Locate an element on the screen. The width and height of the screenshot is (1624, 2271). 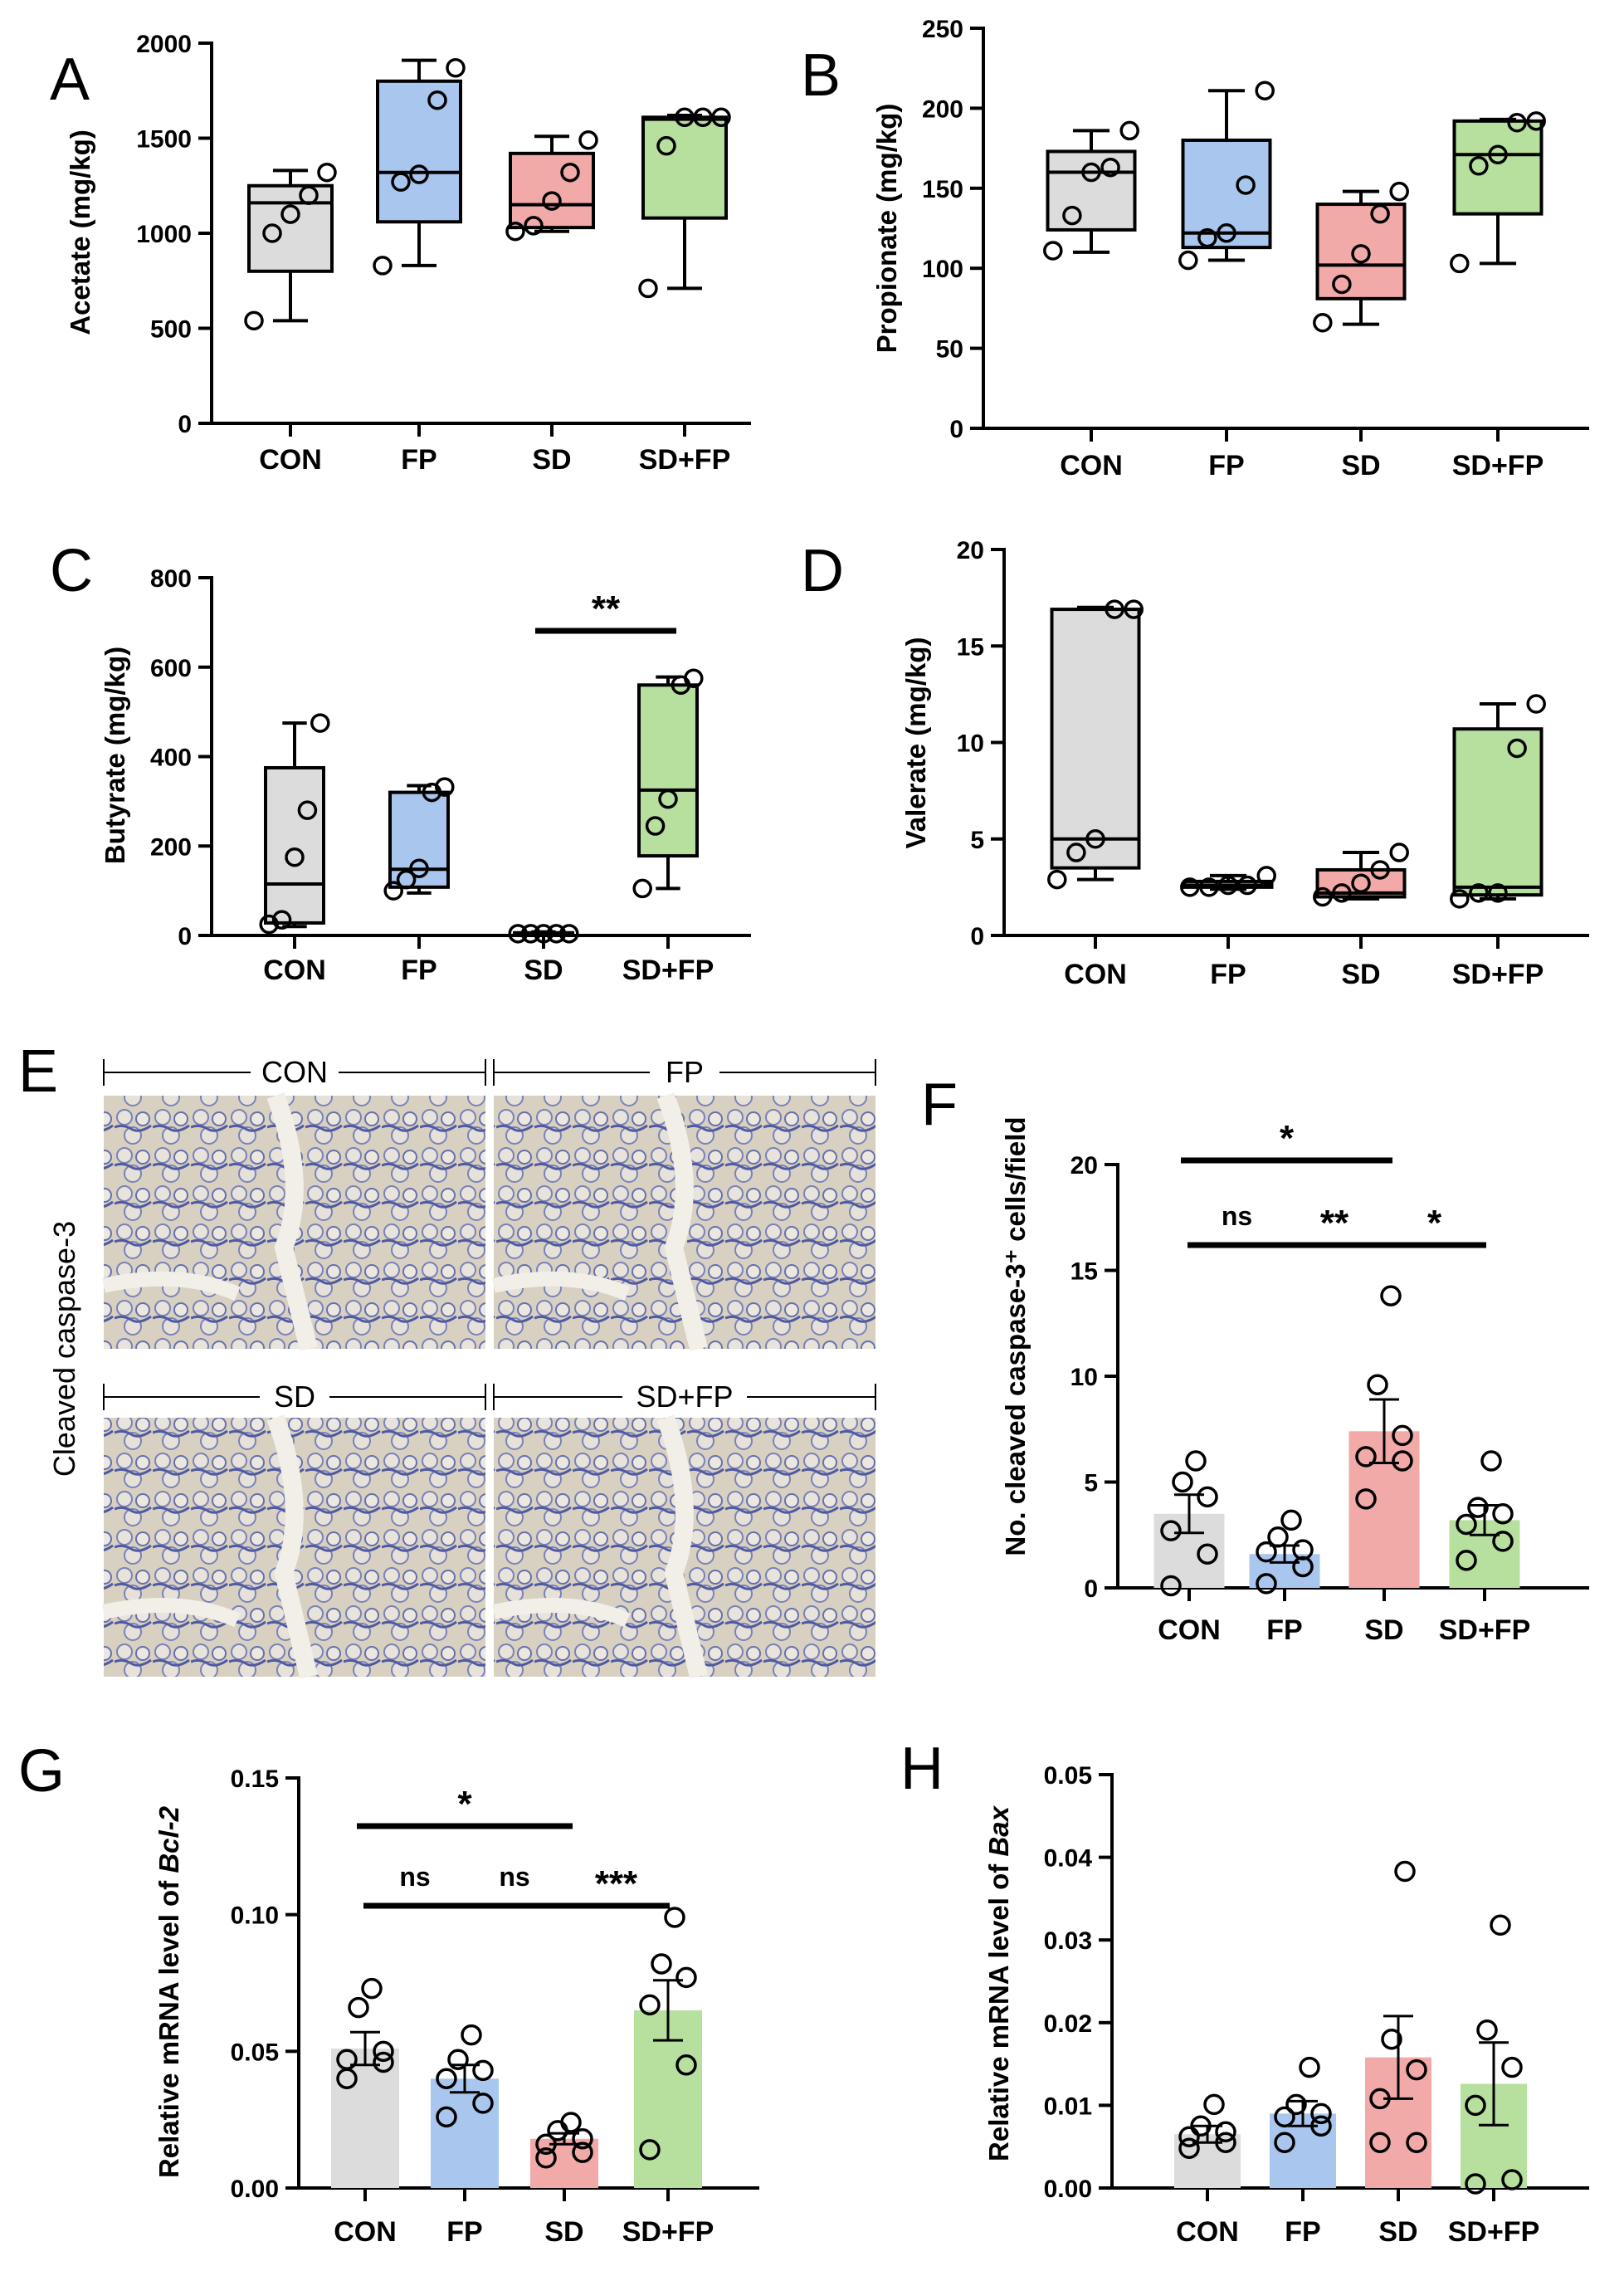
panel-letter: F is located at coordinates (939, 1105).